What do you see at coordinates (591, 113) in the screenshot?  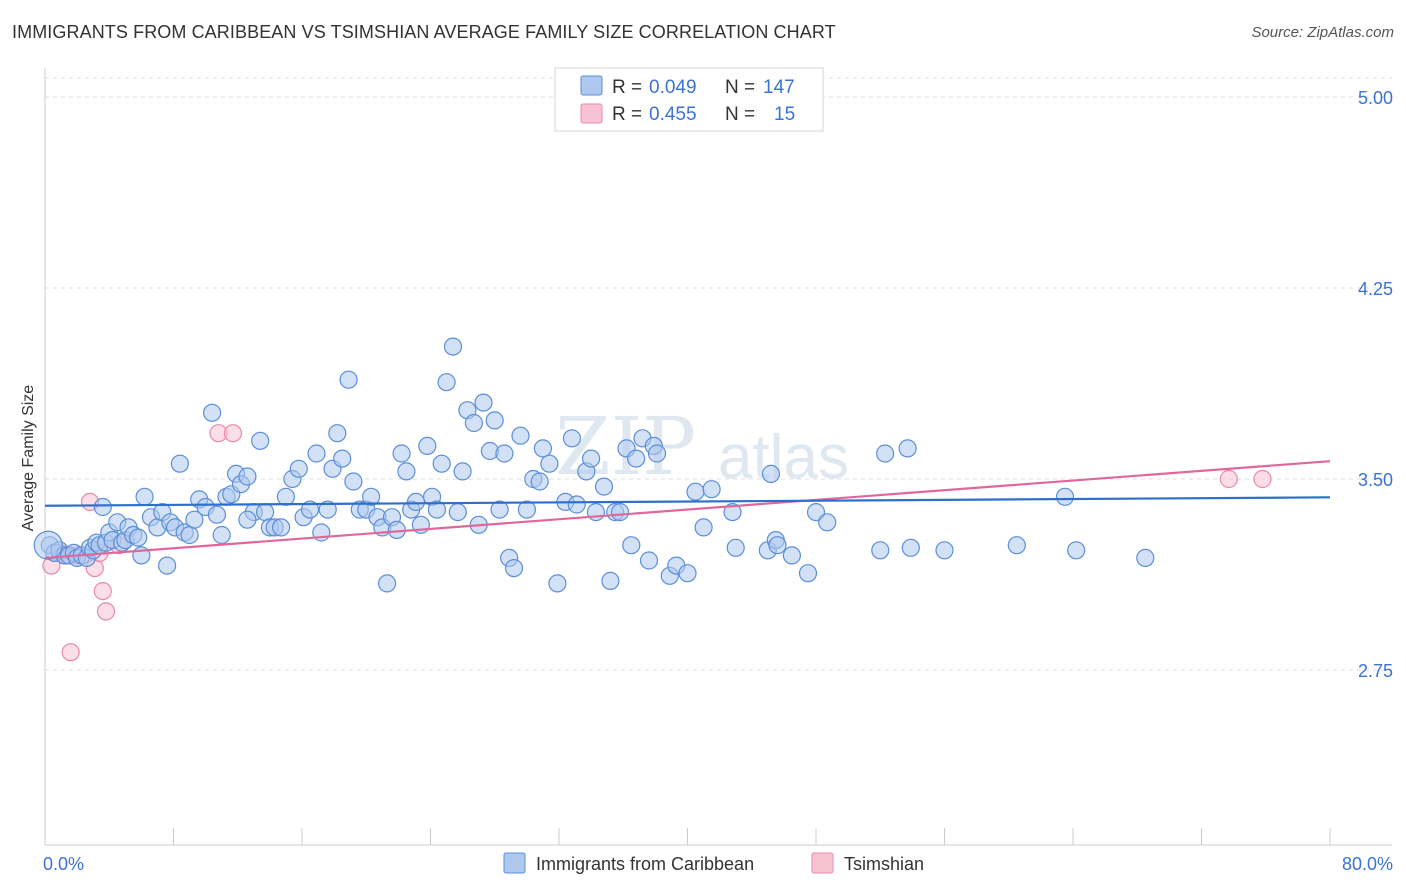 I see `legend-swatch-tsimshian` at bounding box center [591, 113].